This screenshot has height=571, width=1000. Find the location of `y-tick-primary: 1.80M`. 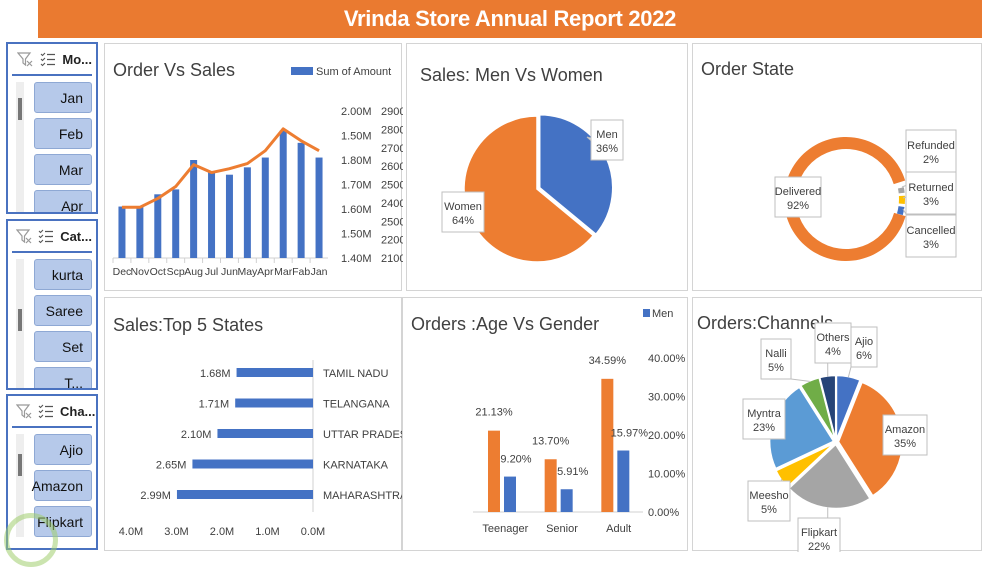

y-tick-primary: 1.80M is located at coordinates (356, 161).